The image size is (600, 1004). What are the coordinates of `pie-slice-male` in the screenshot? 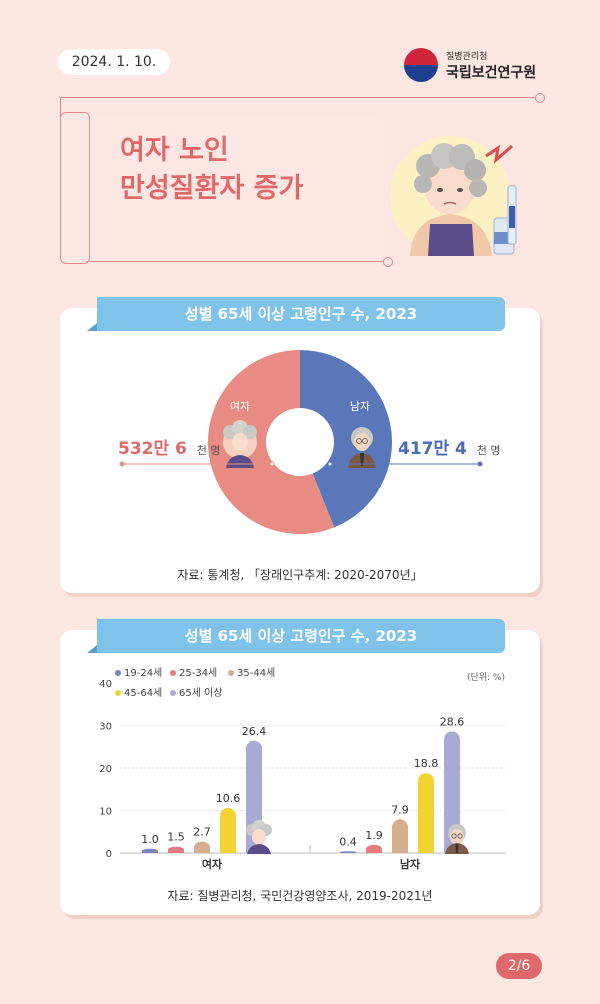 It's located at (346, 439).